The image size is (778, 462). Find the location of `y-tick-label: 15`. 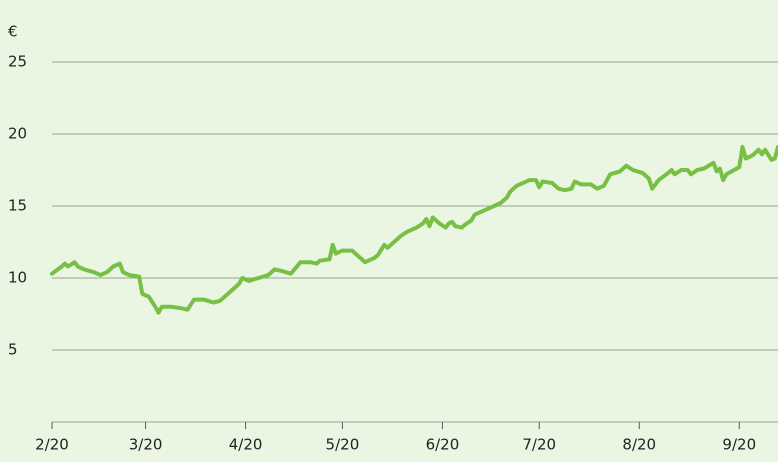

y-tick-label: 15 is located at coordinates (17, 206).